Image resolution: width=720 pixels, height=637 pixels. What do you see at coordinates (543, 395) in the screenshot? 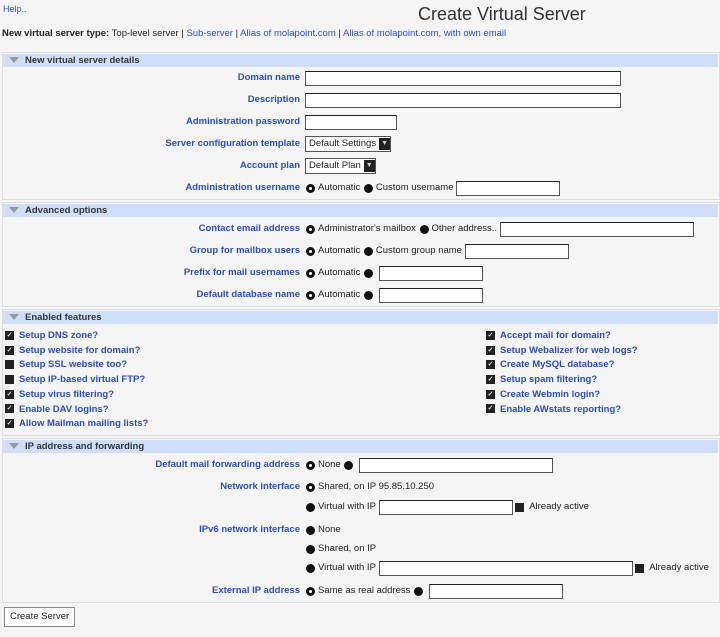
I see `feature-right-4: ✓ Create Webmin login?` at bounding box center [543, 395].